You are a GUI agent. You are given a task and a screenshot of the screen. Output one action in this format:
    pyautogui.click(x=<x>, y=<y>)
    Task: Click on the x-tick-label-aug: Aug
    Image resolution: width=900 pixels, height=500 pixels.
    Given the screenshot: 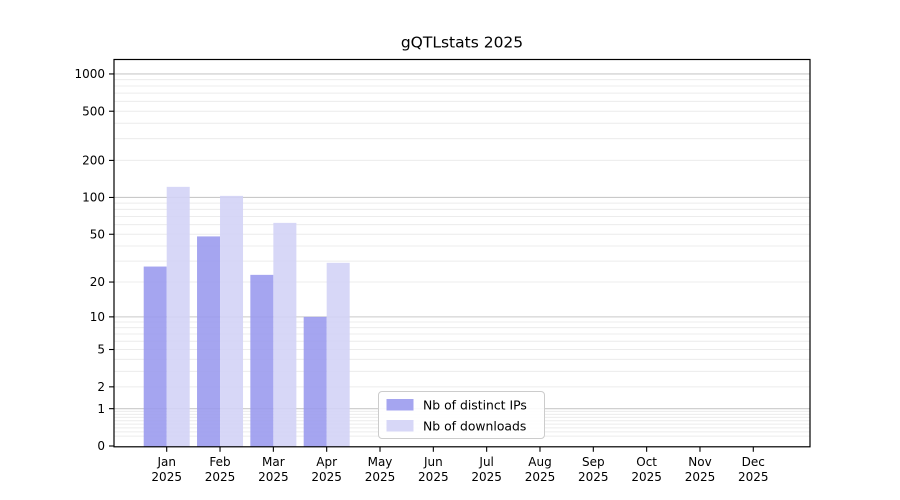 What is the action you would take?
    pyautogui.click(x=539, y=462)
    